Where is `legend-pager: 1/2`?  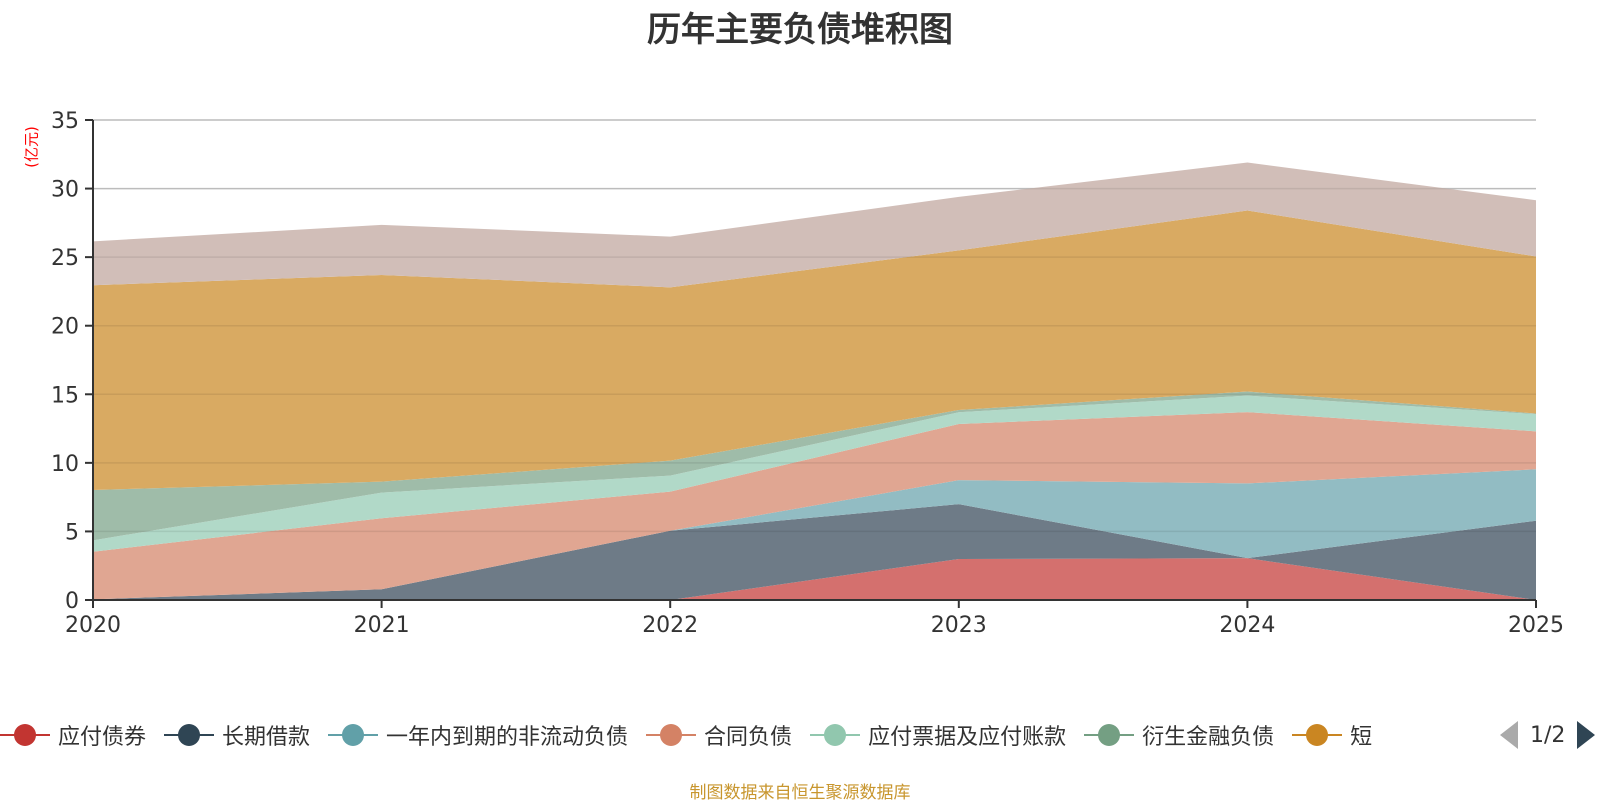
legend-pager: 1/2 is located at coordinates (1548, 735).